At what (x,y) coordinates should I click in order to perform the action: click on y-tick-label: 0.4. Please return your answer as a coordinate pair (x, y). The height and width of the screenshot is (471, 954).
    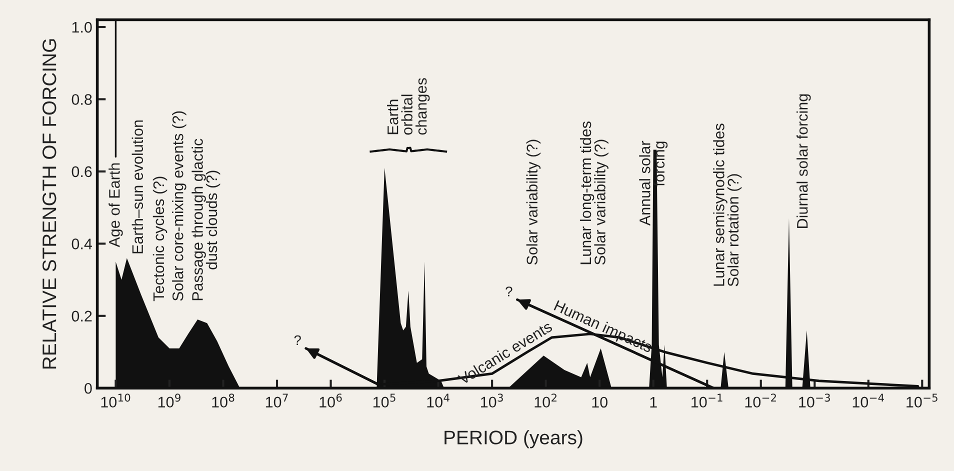
    Looking at the image, I should click on (82, 244).